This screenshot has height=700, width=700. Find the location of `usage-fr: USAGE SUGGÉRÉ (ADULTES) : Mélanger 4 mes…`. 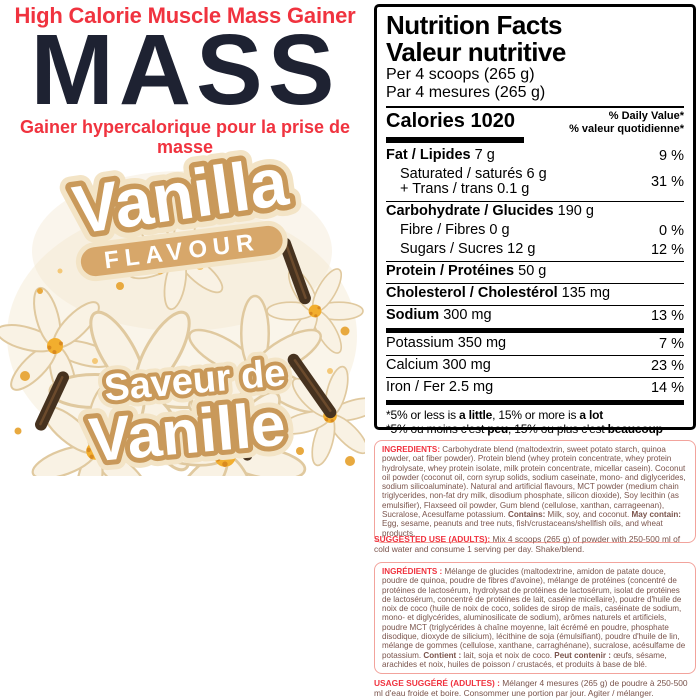

usage-fr: USAGE SUGGÉRÉ (ADULTES) : Mélanger 4 mes… is located at coordinates (531, 688).